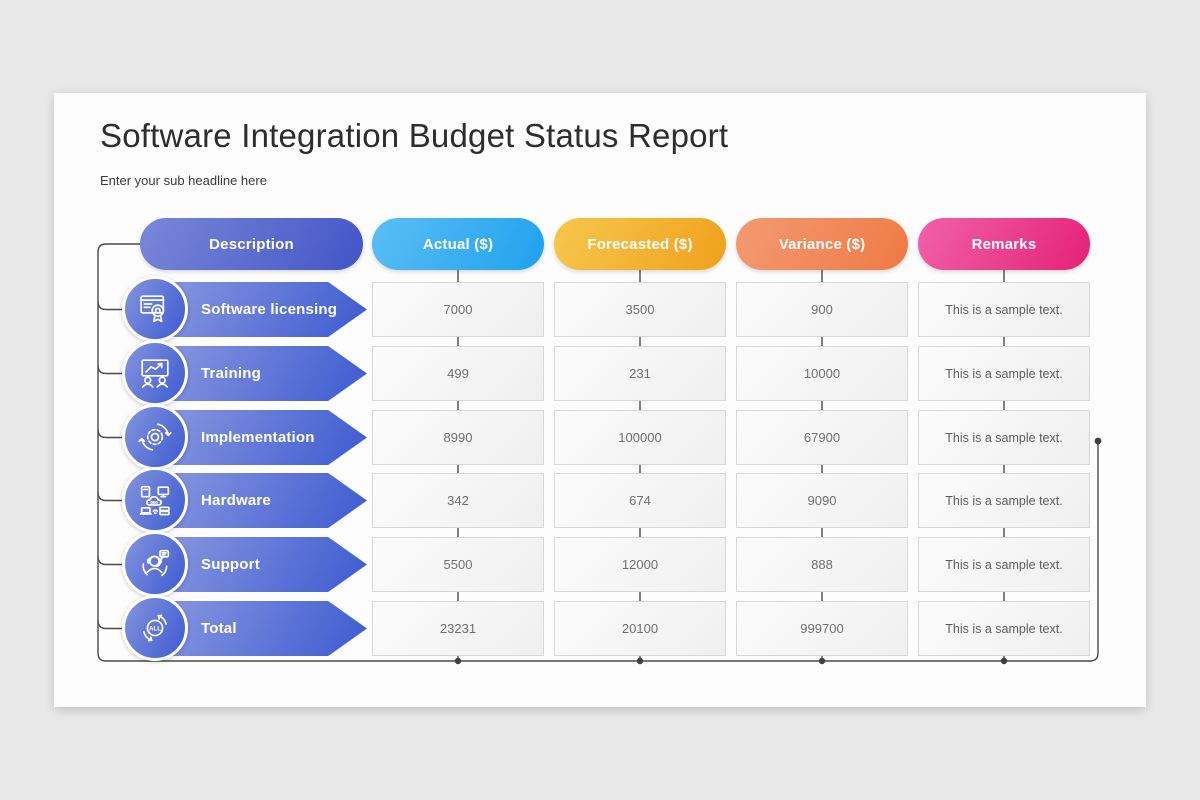 This screenshot has width=1200, height=800. What do you see at coordinates (1004, 437) in the screenshot?
I see `cell-remarks-row2: This is a sample text.` at bounding box center [1004, 437].